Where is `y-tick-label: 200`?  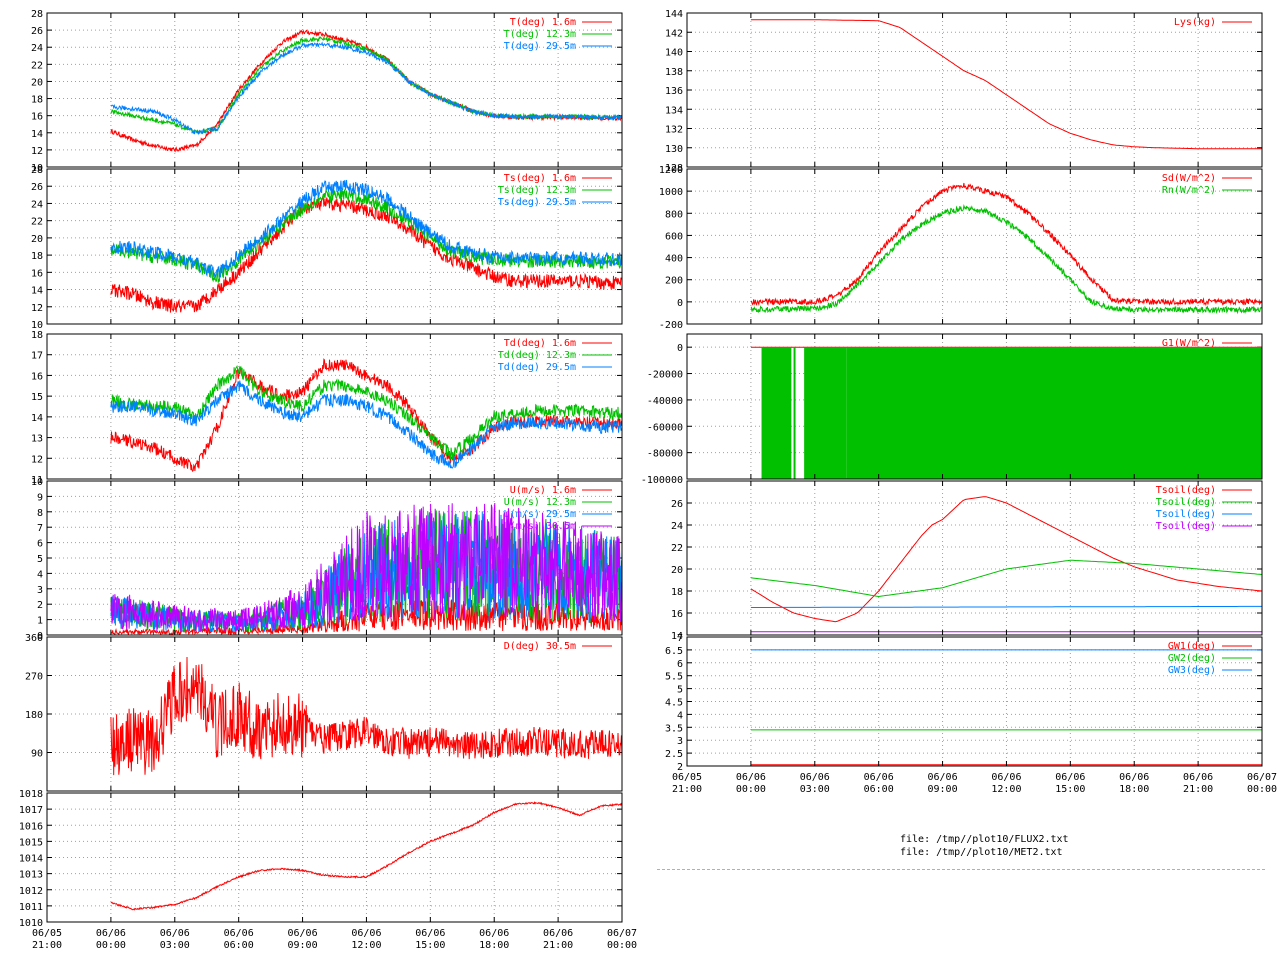
y-tick-label: 200 is located at coordinates (674, 281).